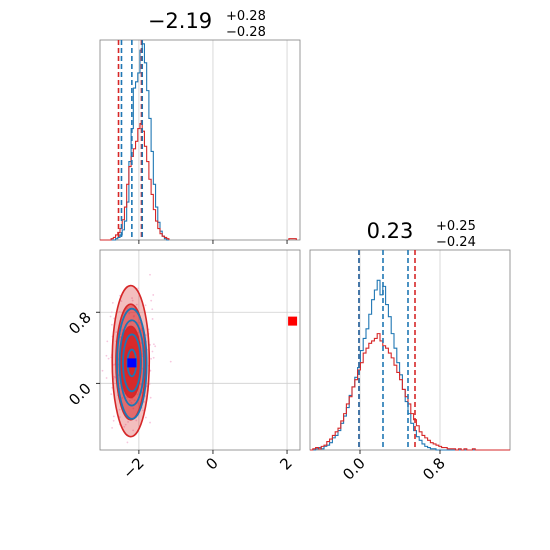  What do you see at coordinates (390, 231) in the screenshot?
I see `title-param-2: 0.23` at bounding box center [390, 231].